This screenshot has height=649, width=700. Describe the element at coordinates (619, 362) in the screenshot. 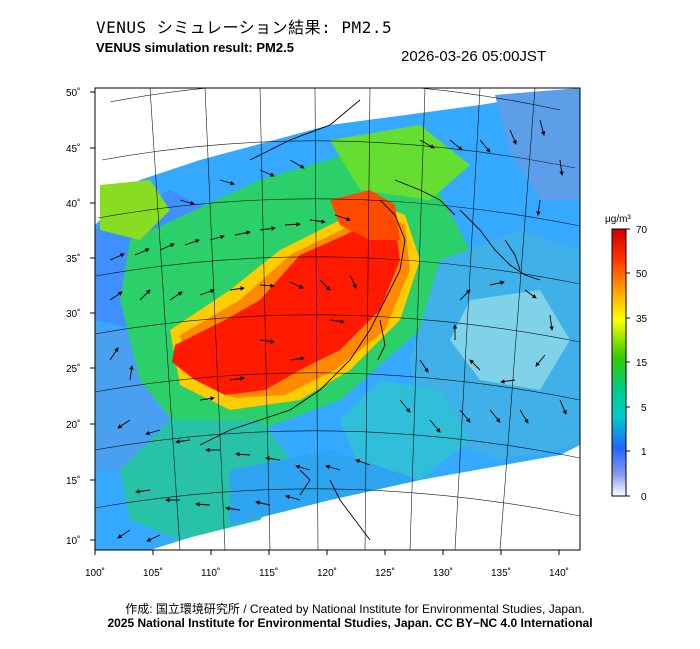

I see `colorbar-ramp` at that location.